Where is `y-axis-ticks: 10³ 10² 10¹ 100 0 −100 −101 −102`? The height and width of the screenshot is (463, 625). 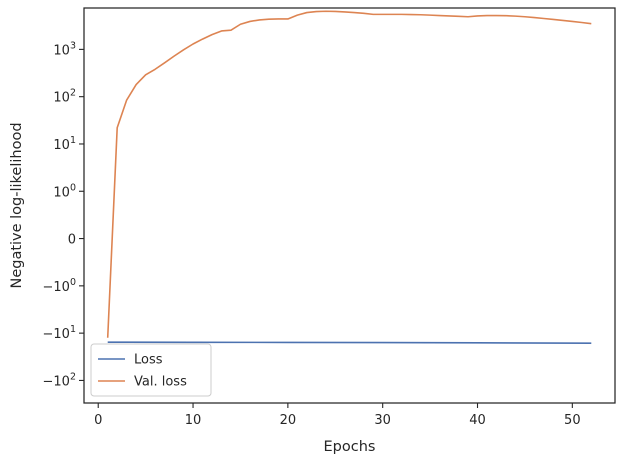
y-axis-ticks: 10³ 10² 10¹ 100 0 −100 −101 −102 is located at coordinates (63, 214).